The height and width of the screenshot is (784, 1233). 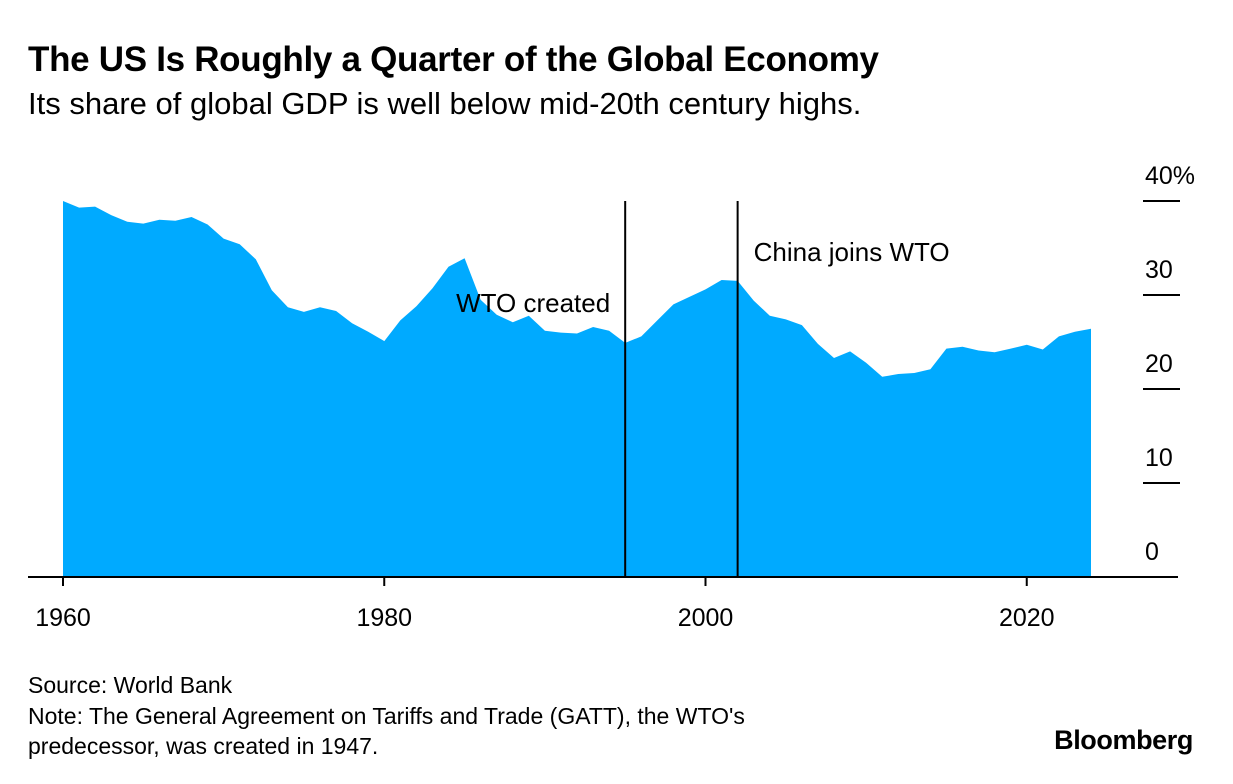 I want to click on y-tick-label: 40%, so click(x=1170, y=176).